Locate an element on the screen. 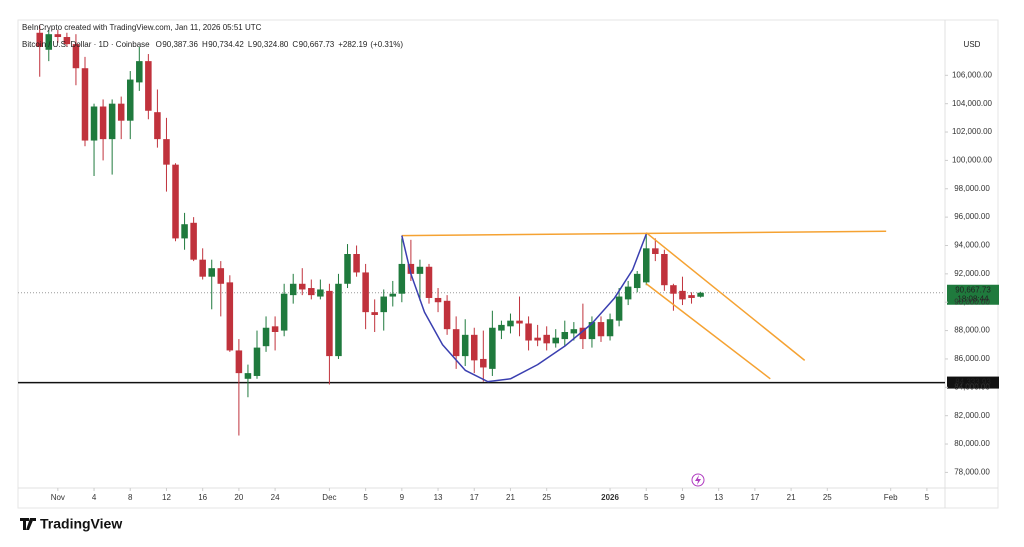 This screenshot has width=1024, height=547. last-price-box is located at coordinates (973, 294).